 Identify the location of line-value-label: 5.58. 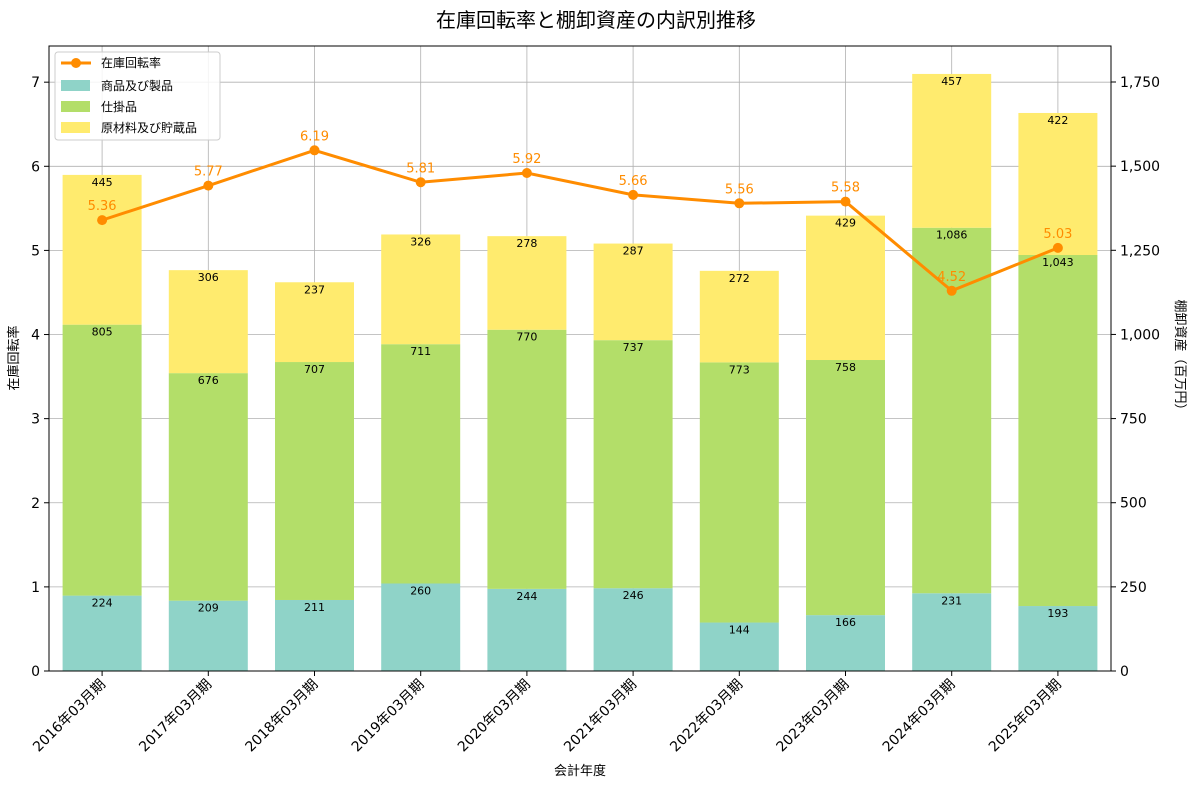
(845, 188).